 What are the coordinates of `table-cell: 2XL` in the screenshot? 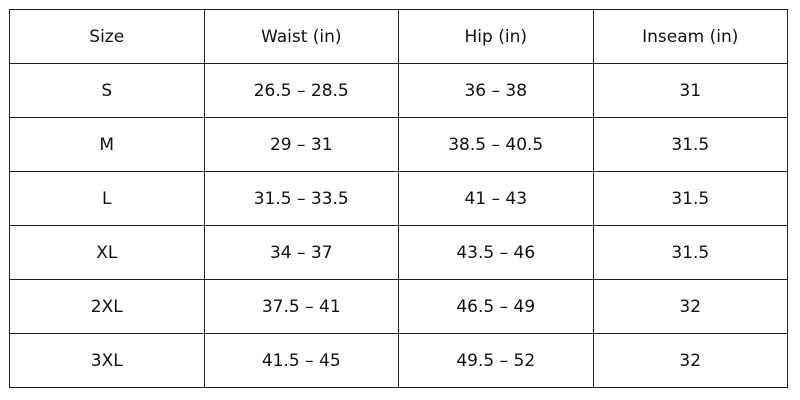 It's located at (107, 306).